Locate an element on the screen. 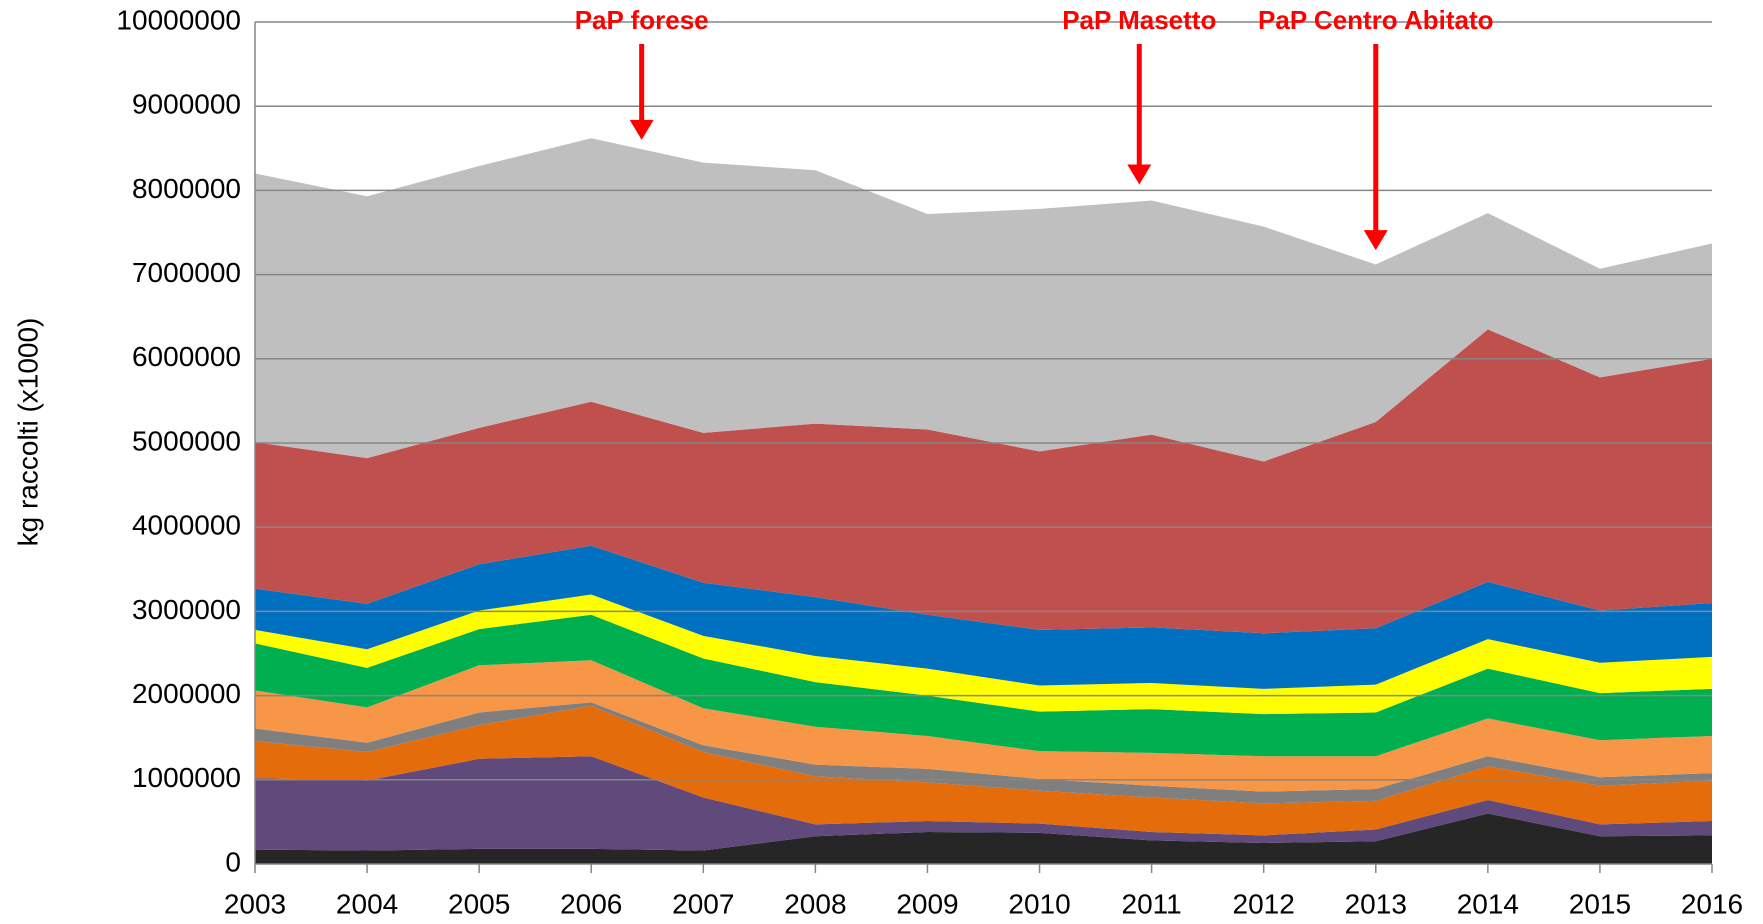 The height and width of the screenshot is (924, 1763). y-tick-label: 4000000 is located at coordinates (186, 525).